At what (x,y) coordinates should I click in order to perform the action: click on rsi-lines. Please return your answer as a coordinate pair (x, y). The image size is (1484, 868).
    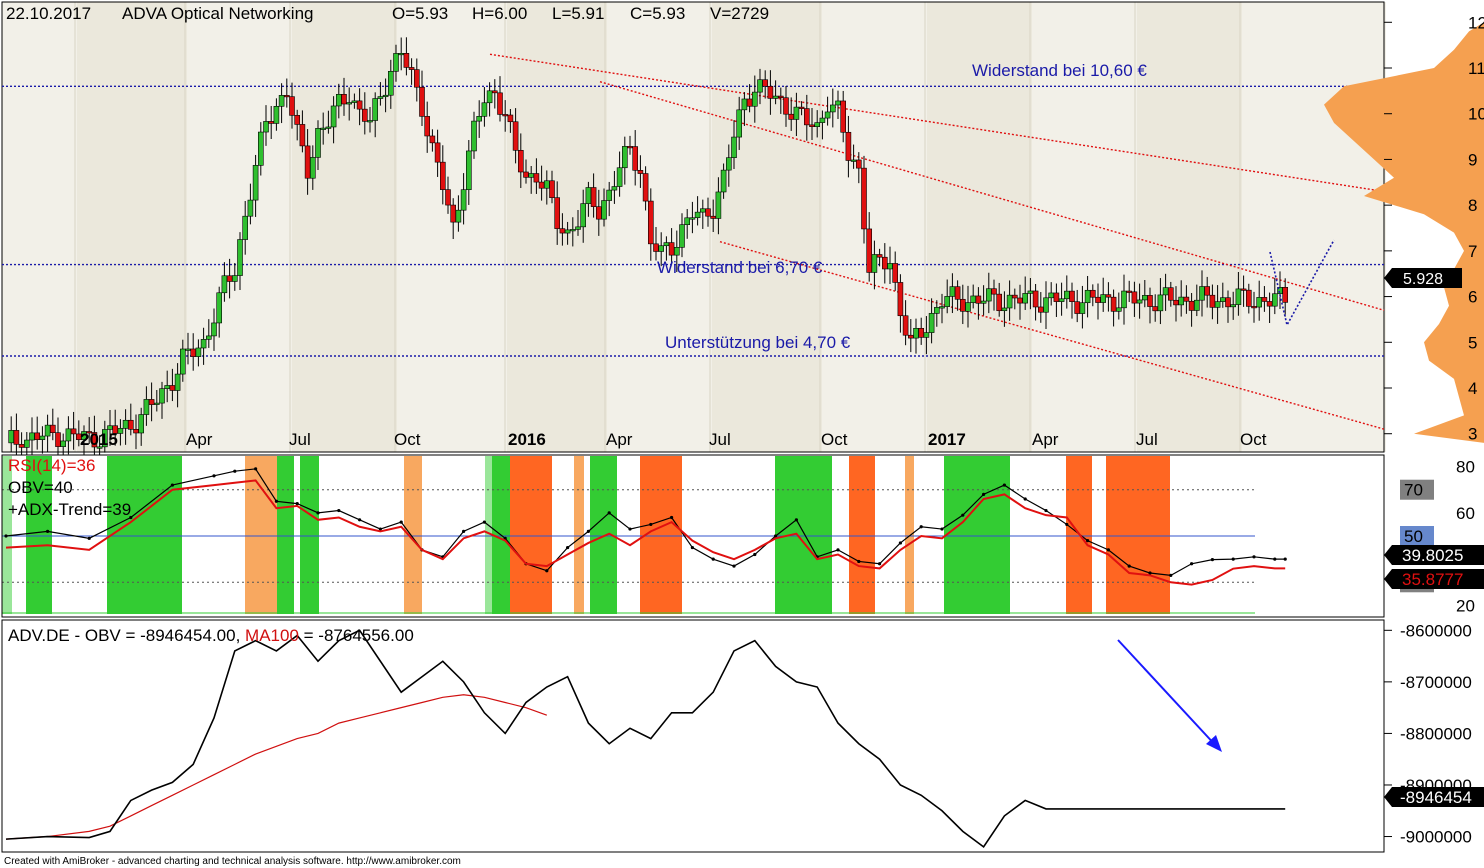
    Looking at the image, I should click on (644, 540).